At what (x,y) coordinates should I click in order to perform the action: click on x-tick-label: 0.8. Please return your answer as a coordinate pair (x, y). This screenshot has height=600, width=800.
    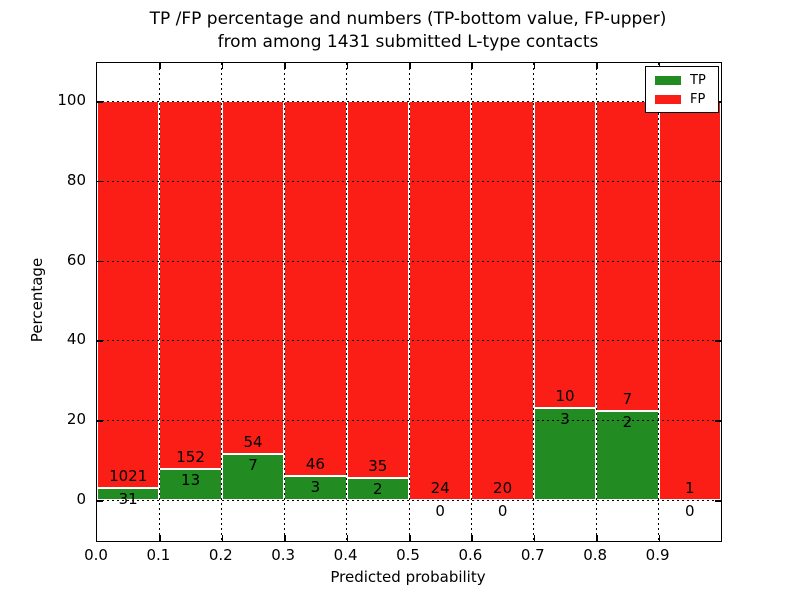
    Looking at the image, I should click on (595, 555).